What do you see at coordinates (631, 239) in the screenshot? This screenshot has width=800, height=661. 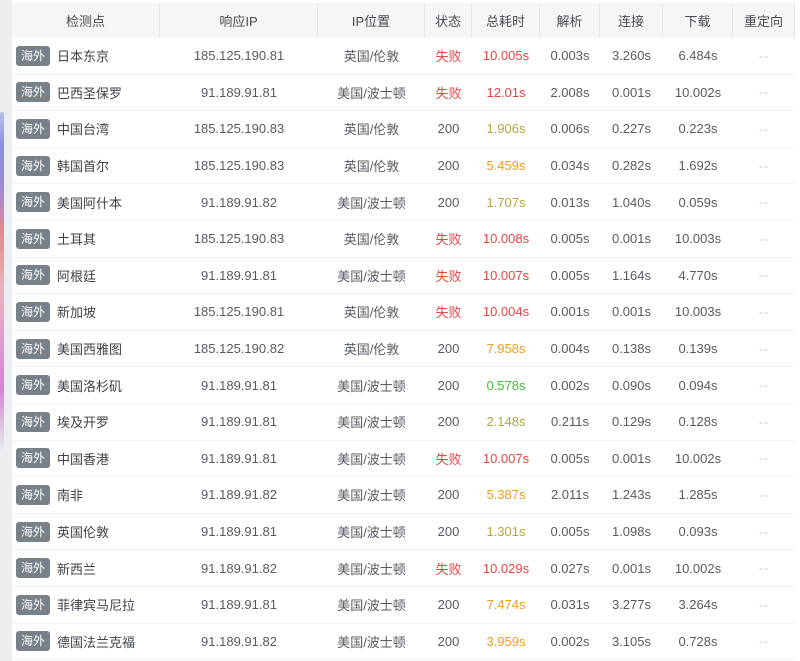 I see `connect-time-cell: 0.001s` at bounding box center [631, 239].